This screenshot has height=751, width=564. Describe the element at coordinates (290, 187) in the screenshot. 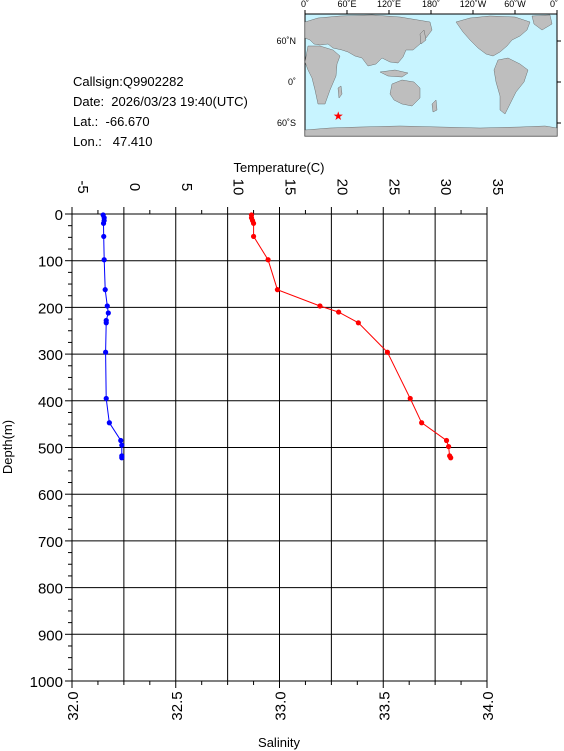

I see `temperature-tick-label: 15` at that location.